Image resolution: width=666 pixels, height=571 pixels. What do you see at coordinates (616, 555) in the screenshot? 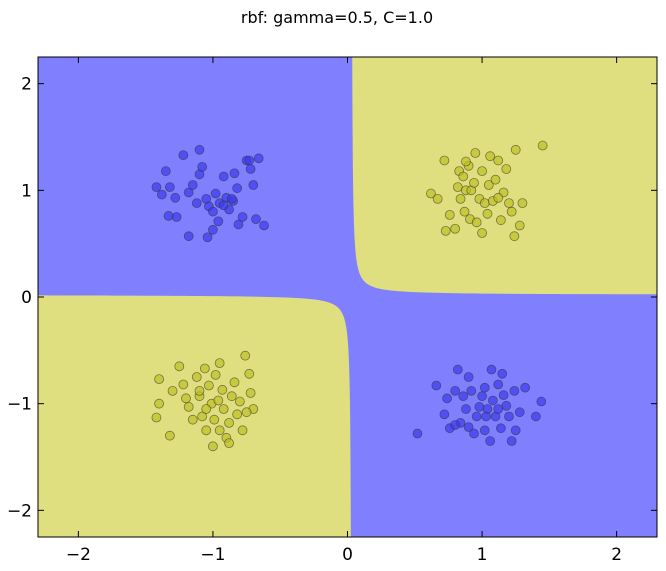
I see `x-tick-label-4: 2` at bounding box center [616, 555].